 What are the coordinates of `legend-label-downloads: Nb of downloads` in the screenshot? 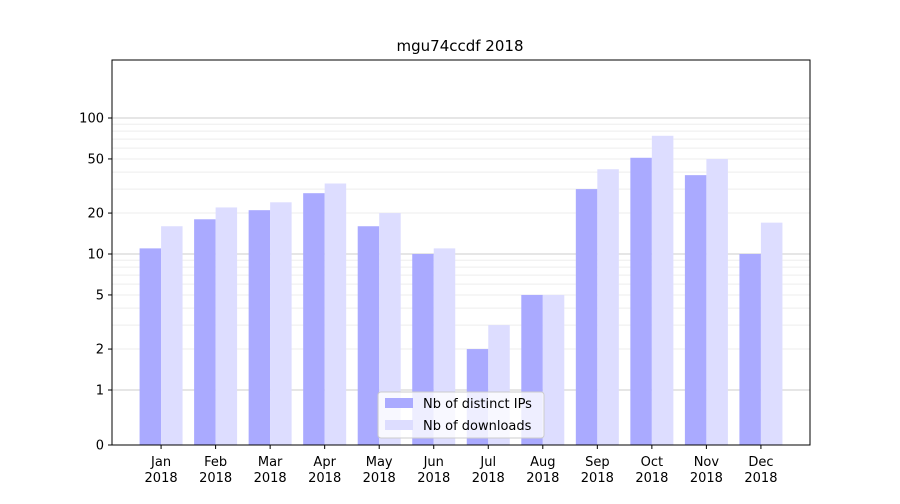 It's located at (477, 426).